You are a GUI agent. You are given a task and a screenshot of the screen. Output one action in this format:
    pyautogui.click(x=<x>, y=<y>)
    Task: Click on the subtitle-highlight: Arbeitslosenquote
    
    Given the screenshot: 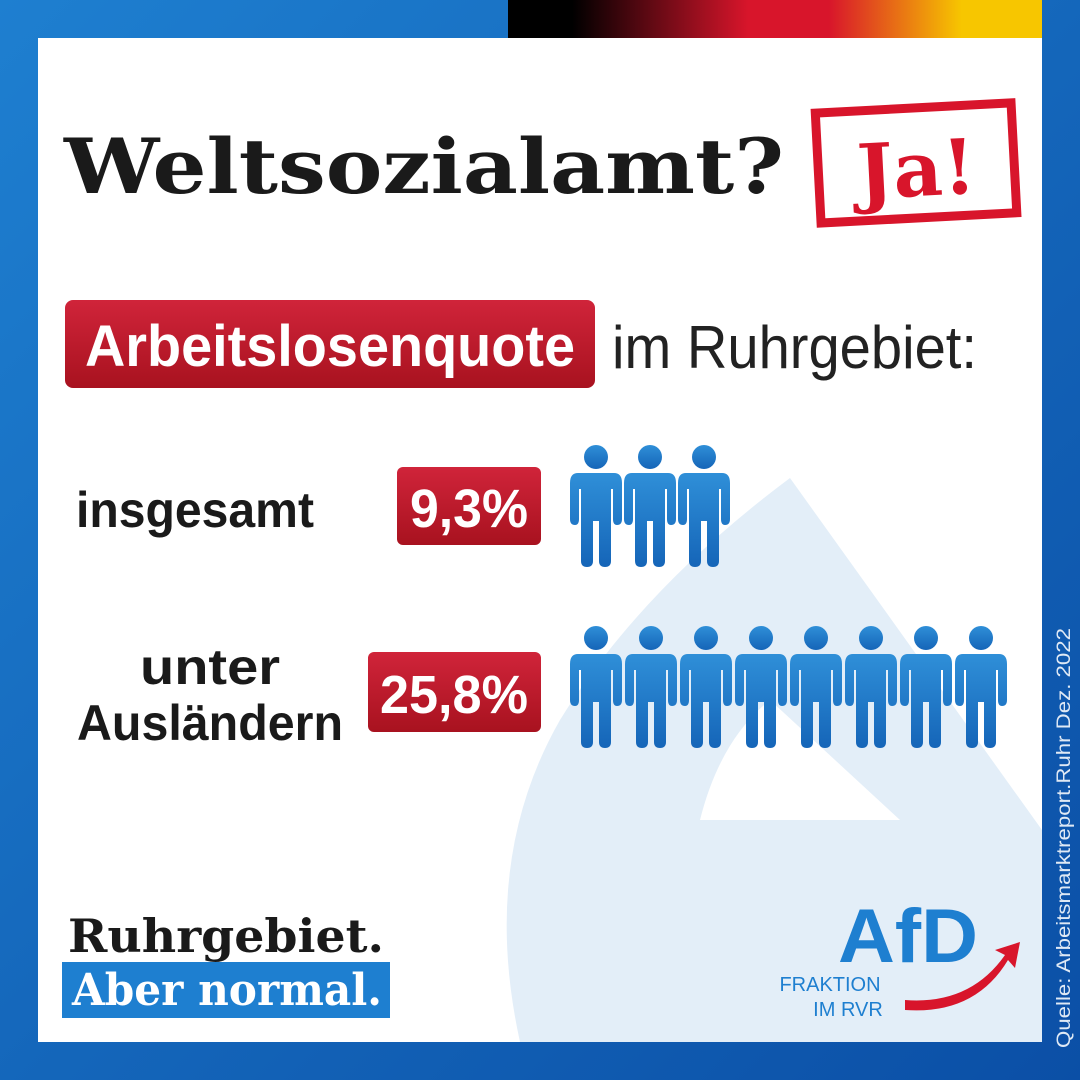 What is the action you would take?
    pyautogui.click(x=330, y=346)
    